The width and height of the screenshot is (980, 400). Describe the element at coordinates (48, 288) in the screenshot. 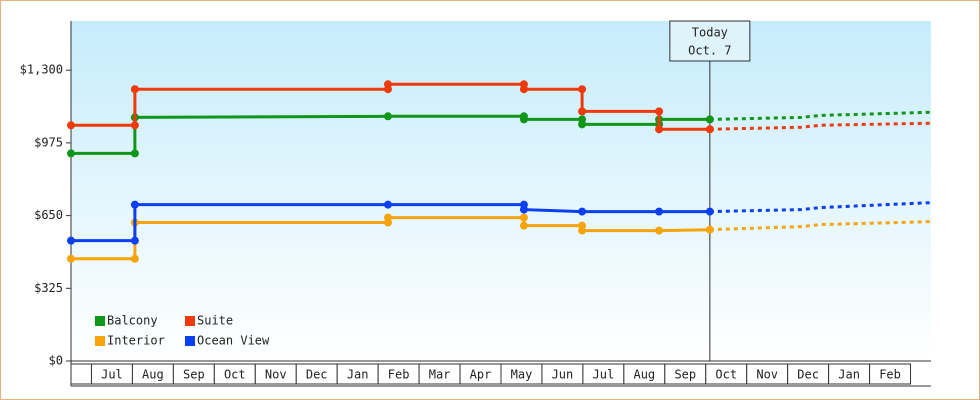

I see `y-tick-label: $325` at that location.